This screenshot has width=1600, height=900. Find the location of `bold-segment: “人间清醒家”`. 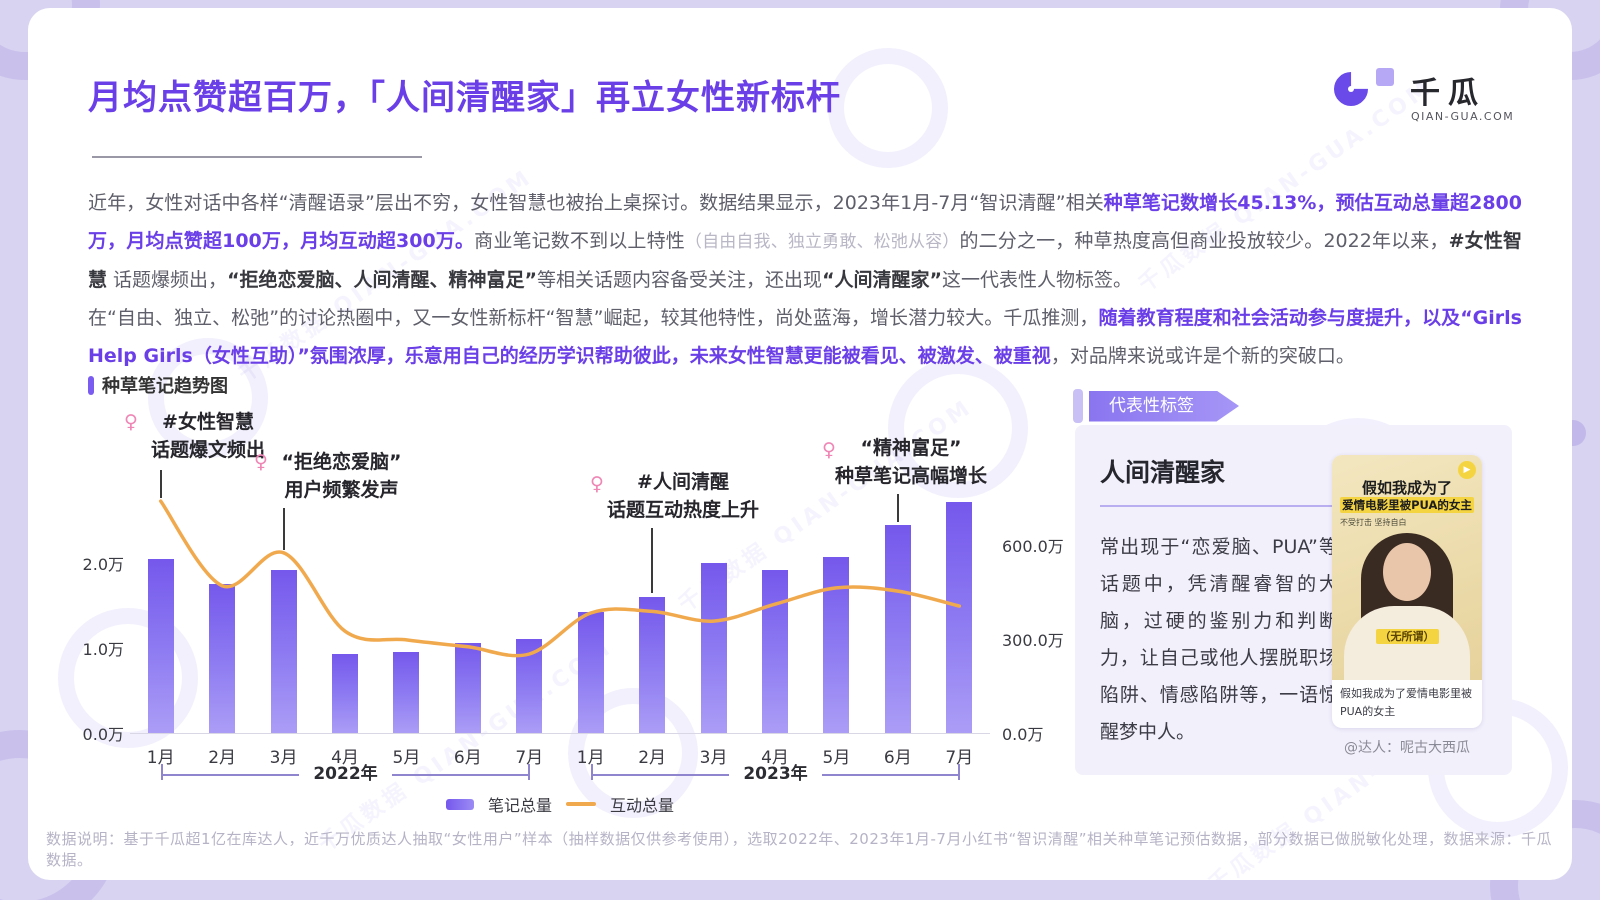

bold-segment: “人间清醒家” is located at coordinates (882, 280).